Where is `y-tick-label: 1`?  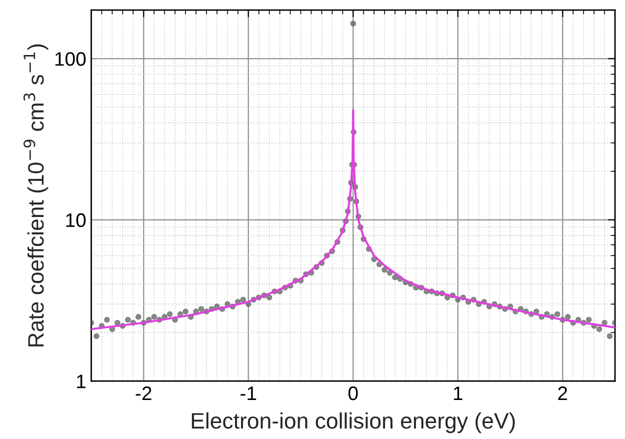
y-tick-label: 1 is located at coordinates (81, 381).